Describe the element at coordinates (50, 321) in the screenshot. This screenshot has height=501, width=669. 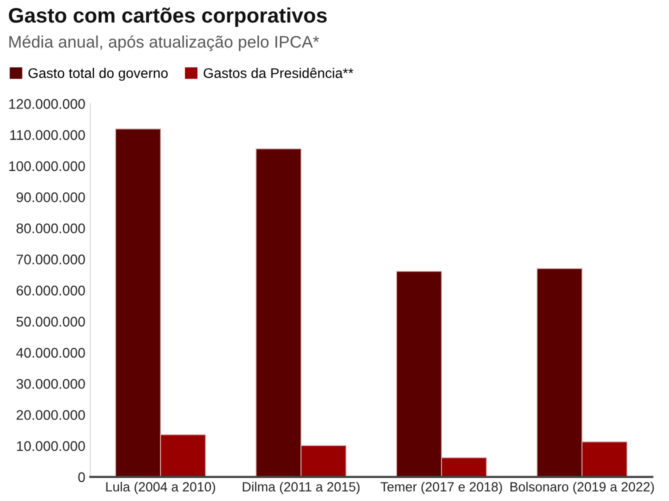
I see `y-tick-label: 50.000.000` at that location.